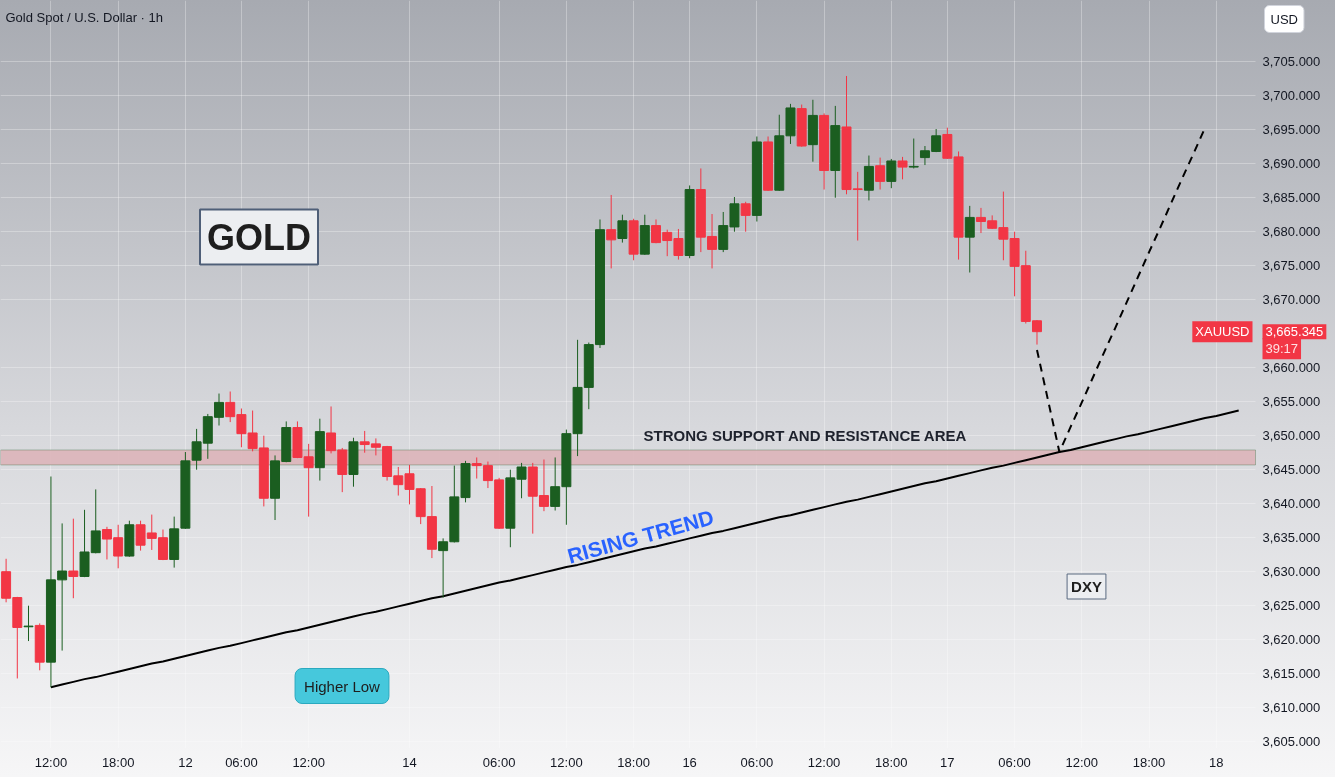 This screenshot has height=777, width=1335. I want to click on annotation: GOLD, so click(259, 237).